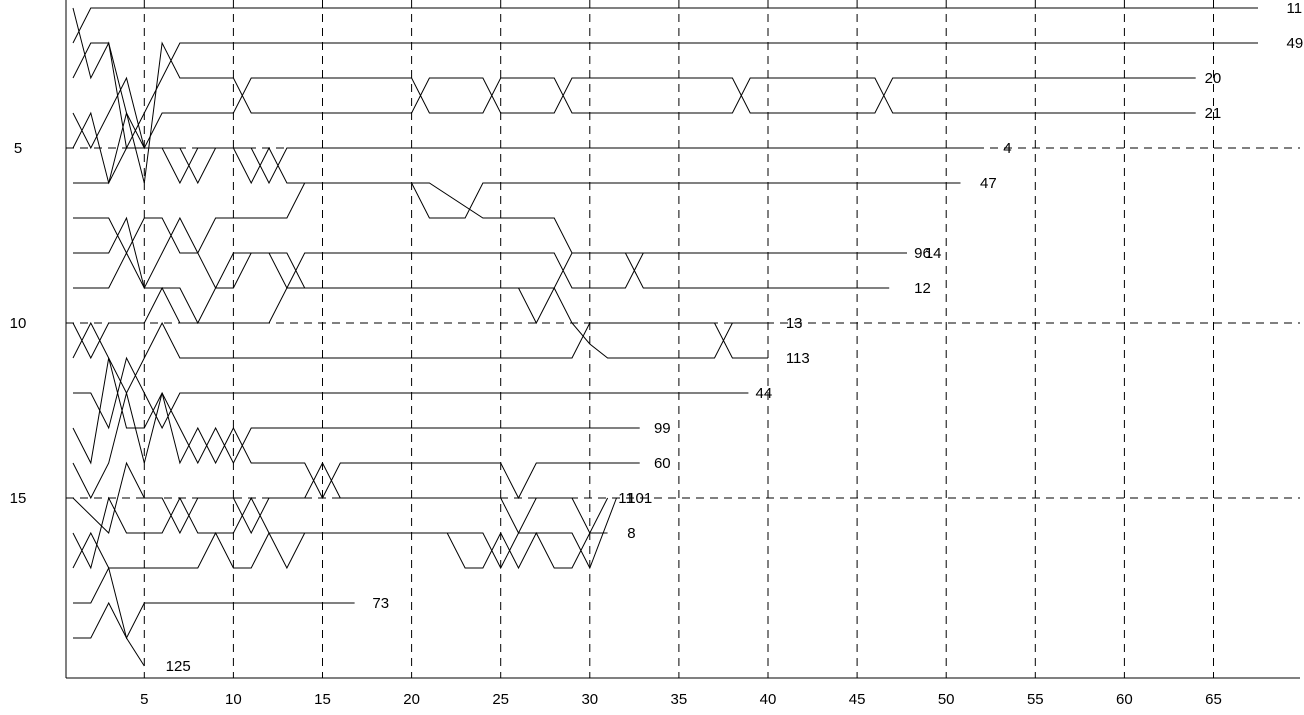 This screenshot has width=1304, height=715. I want to click on series-label: 20, so click(1213, 78).